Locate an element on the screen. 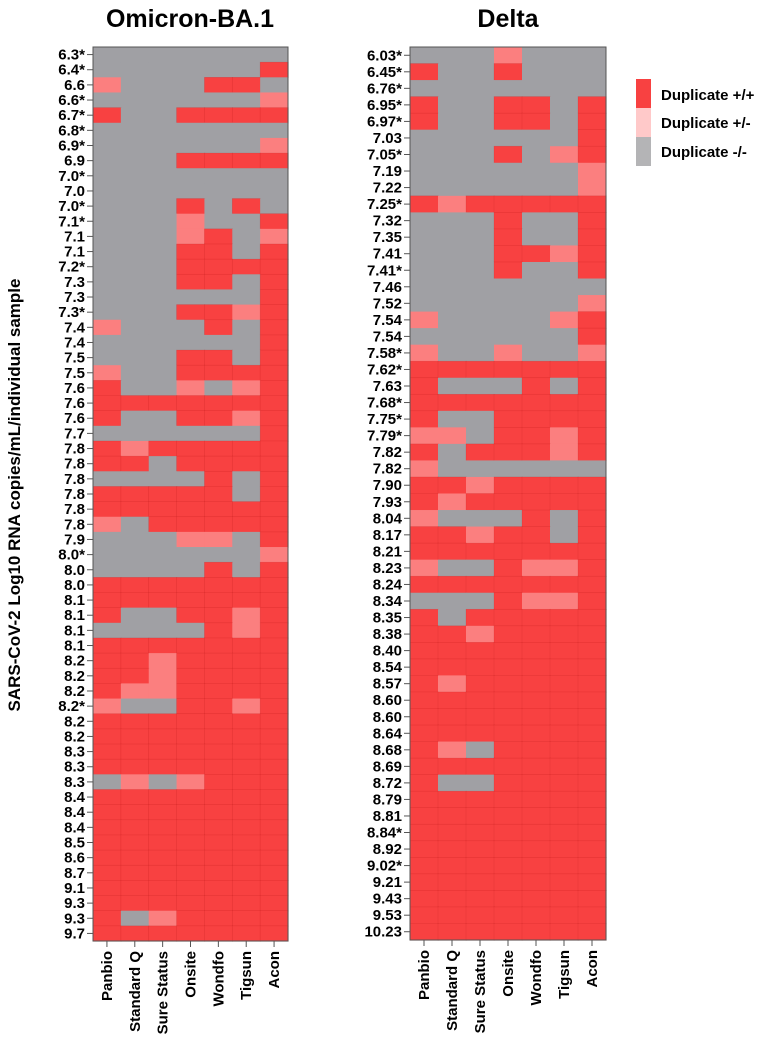 The image size is (771, 1057). y-tick-label: 9.1 is located at coordinates (74, 888).